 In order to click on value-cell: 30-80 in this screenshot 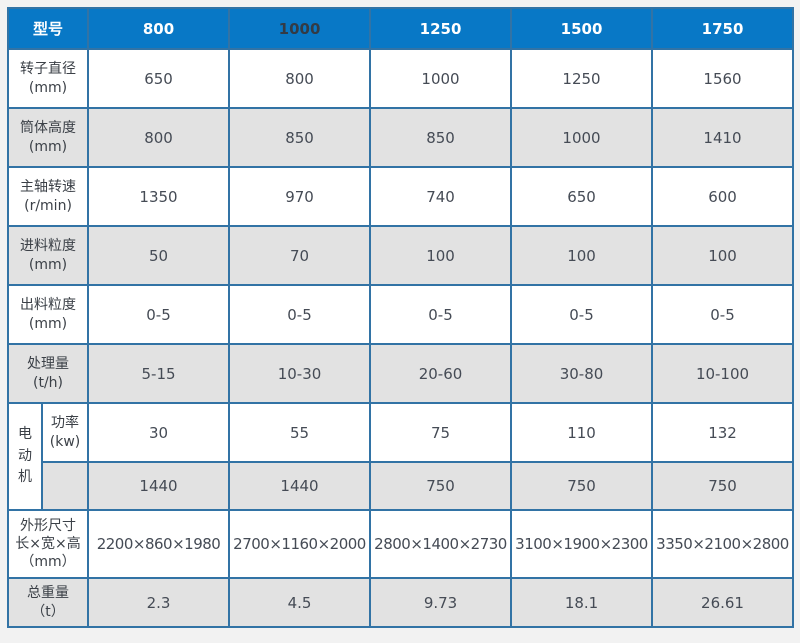, I will do `click(582, 373)`.